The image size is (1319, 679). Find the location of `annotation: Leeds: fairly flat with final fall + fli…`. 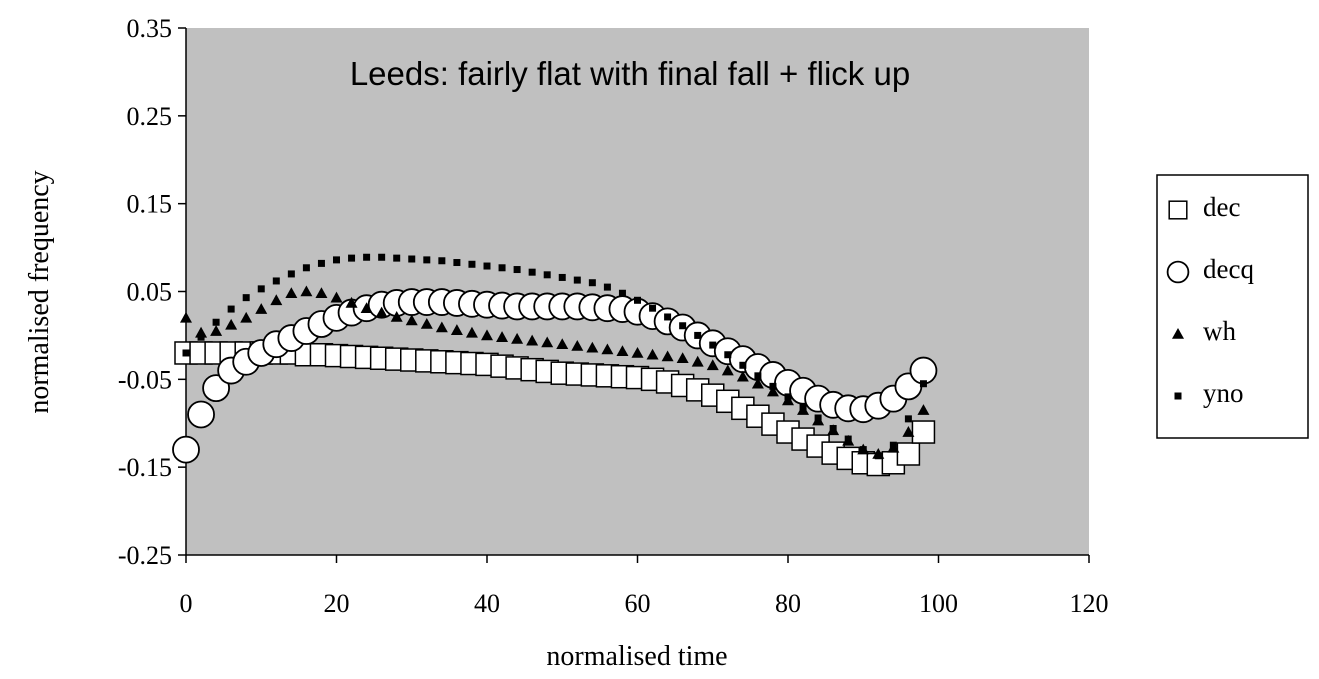

annotation: Leeds: fairly flat with final fall + fli… is located at coordinates (630, 73).